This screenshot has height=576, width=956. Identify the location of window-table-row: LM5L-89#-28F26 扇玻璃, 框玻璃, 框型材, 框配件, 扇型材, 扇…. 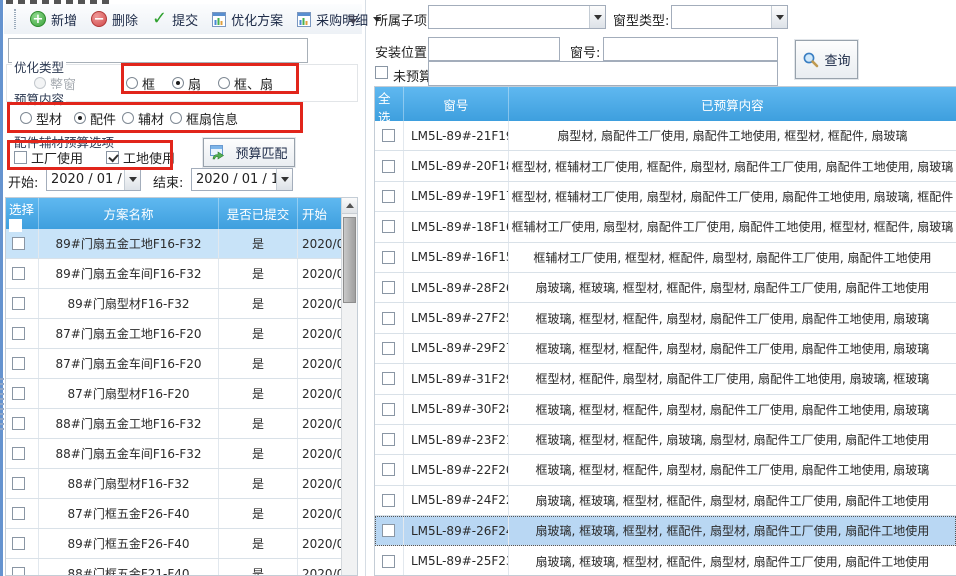
(665, 288).